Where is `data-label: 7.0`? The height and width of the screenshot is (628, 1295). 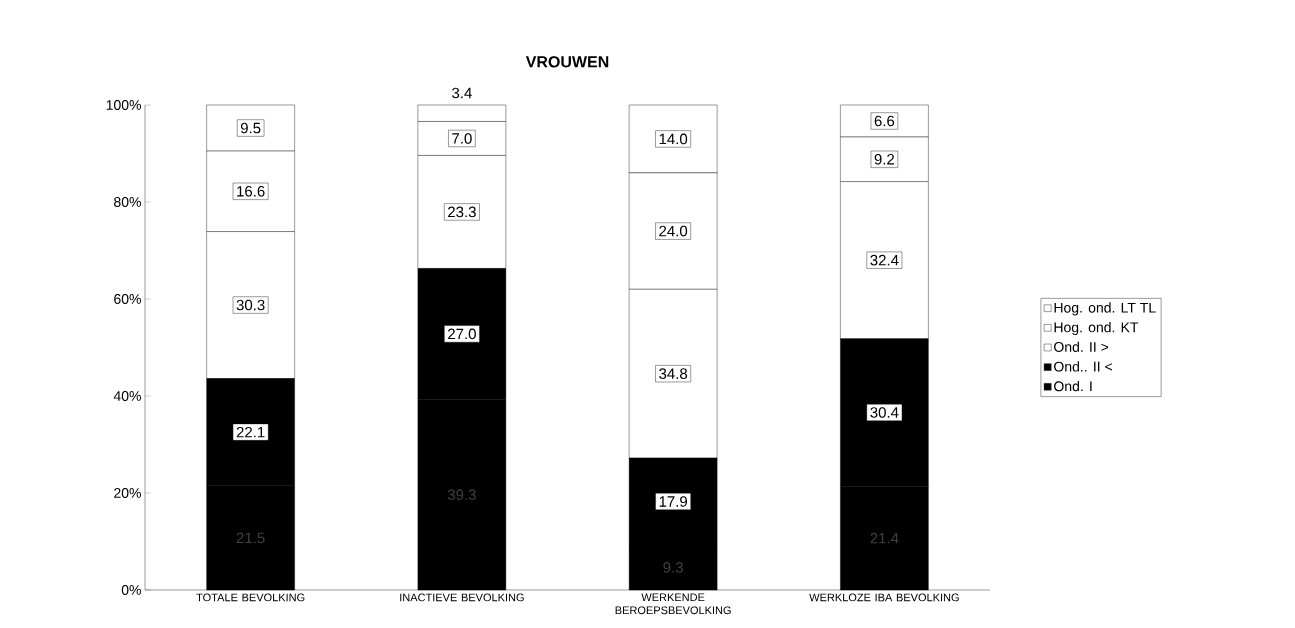 data-label: 7.0 is located at coordinates (462, 138).